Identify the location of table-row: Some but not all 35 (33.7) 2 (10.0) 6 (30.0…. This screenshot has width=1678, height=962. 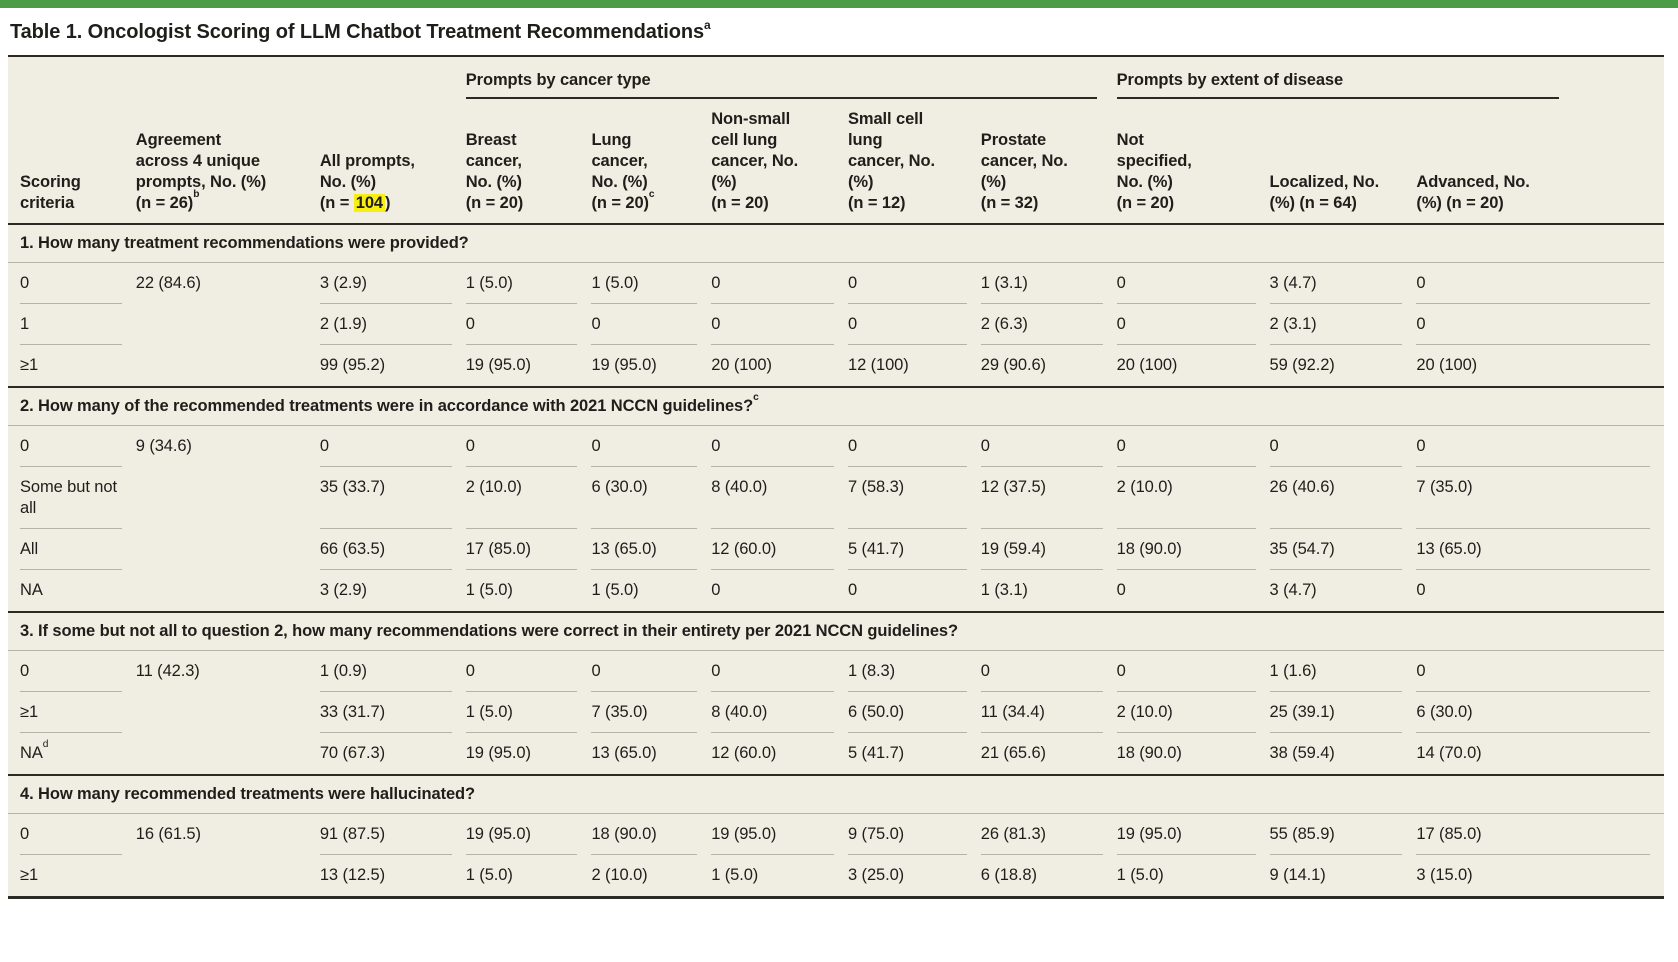
(836, 498).